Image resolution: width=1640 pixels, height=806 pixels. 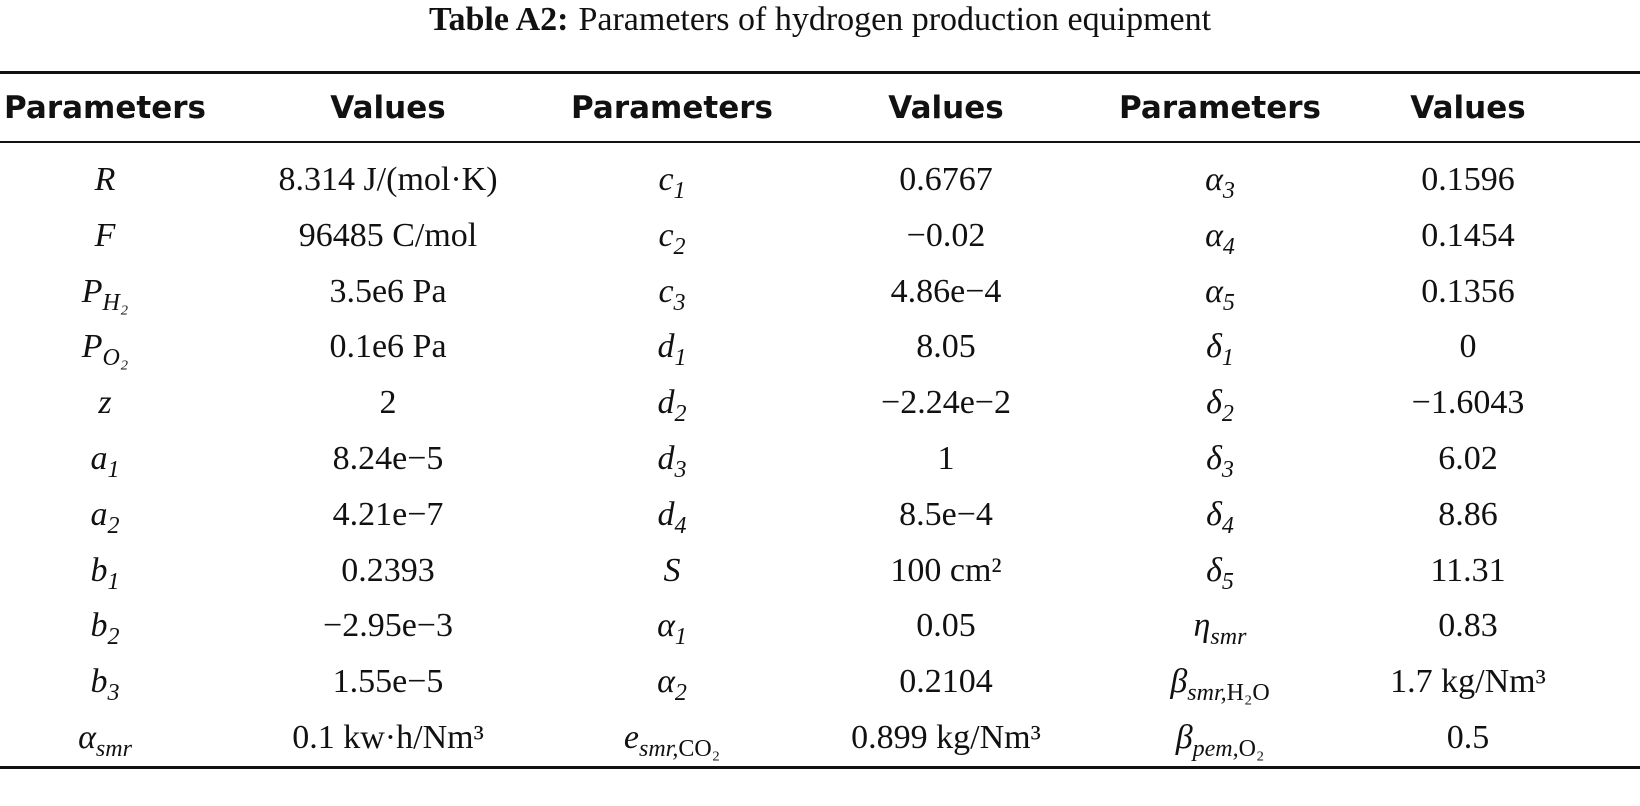 I want to click on symbol: c, so click(x=666, y=291).